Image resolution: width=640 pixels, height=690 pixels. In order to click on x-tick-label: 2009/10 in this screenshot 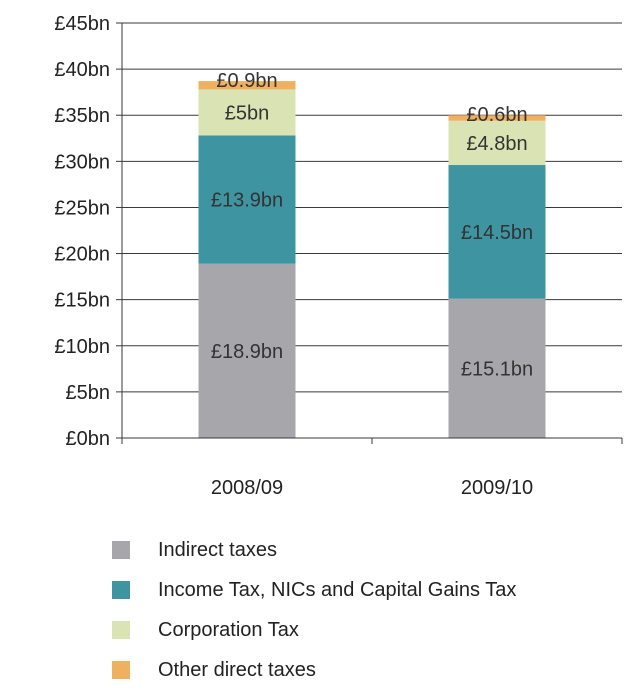, I will do `click(497, 488)`.